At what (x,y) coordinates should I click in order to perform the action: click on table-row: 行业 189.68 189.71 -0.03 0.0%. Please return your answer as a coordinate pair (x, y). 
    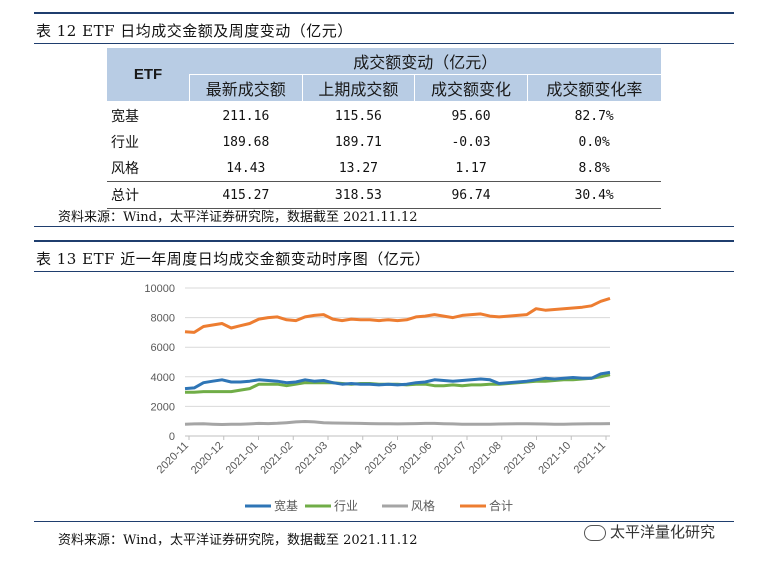
    Looking at the image, I should click on (384, 142).